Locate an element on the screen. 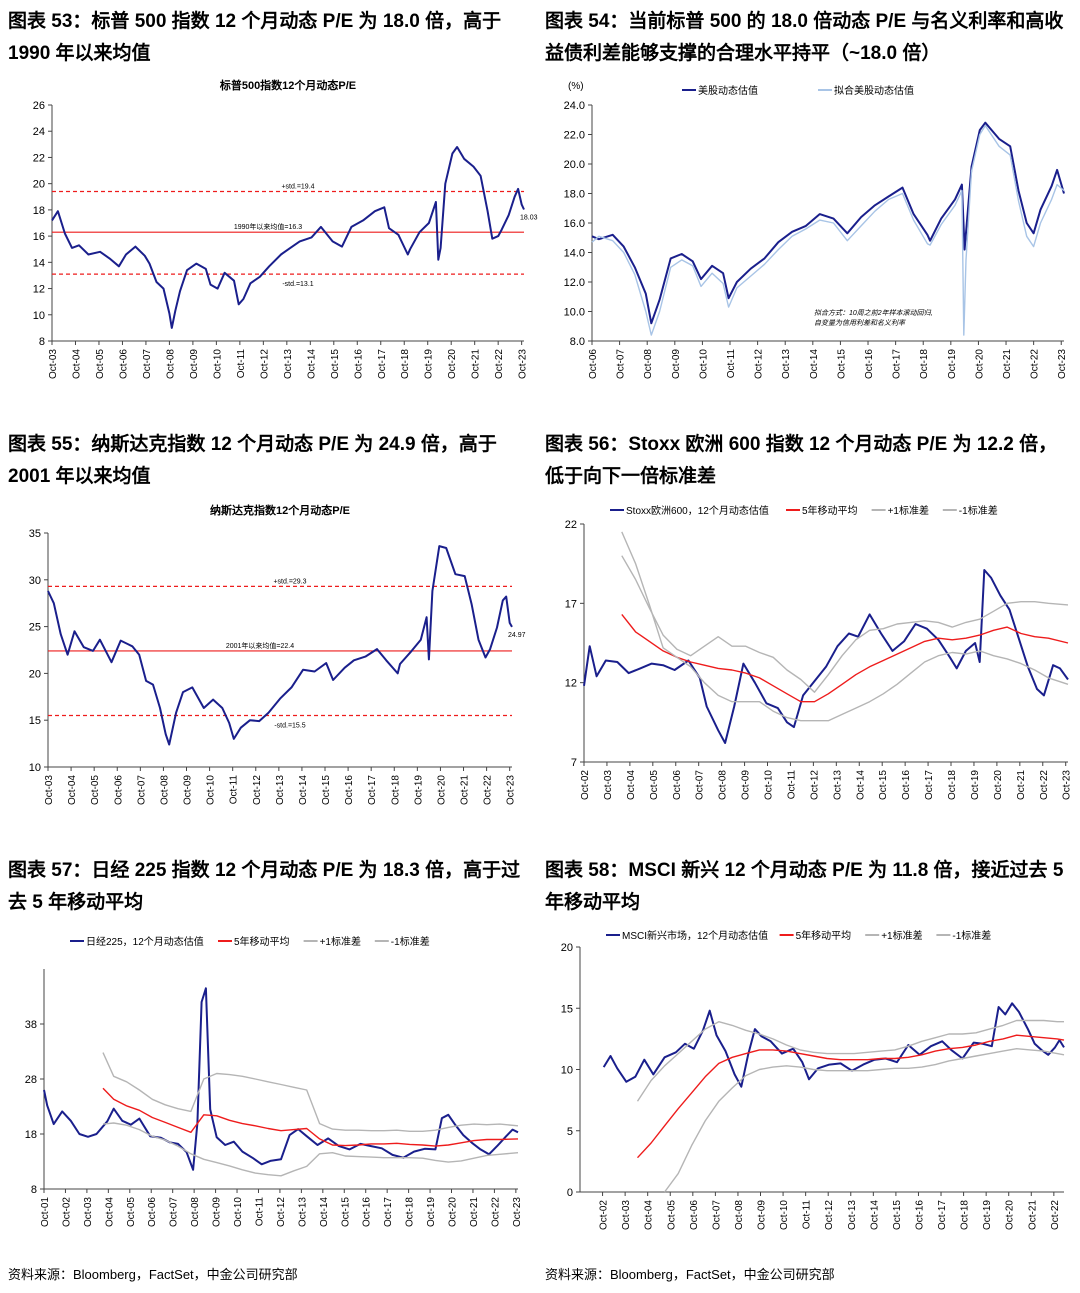 Image resolution: width=1080 pixels, height=1293 pixels. legend-label: -1标准差 is located at coordinates (978, 510).